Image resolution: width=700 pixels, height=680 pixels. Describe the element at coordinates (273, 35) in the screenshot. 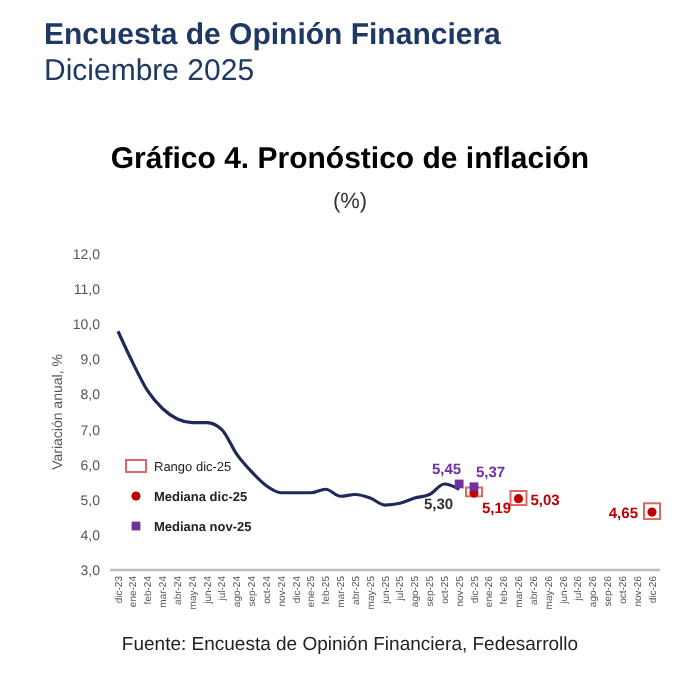

I see `text: Encuesta de Opinión Financiera` at that location.